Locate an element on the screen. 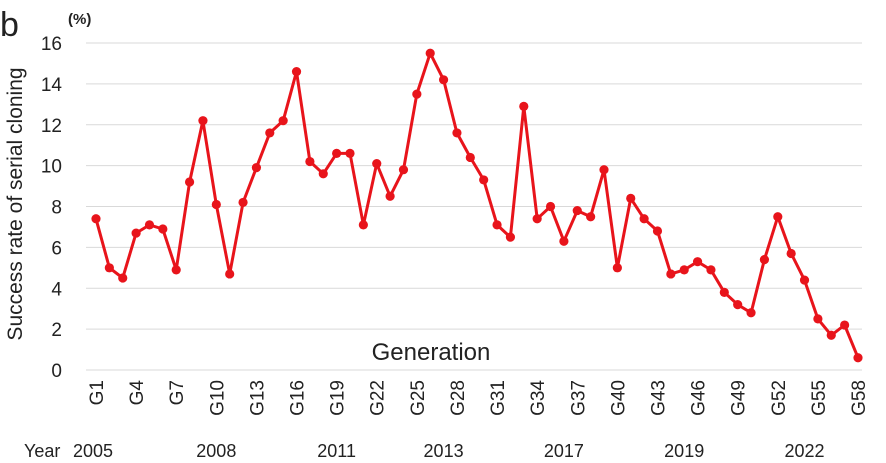 This screenshot has height=463, width=886. x-tick-label: G37 is located at coordinates (578, 398).